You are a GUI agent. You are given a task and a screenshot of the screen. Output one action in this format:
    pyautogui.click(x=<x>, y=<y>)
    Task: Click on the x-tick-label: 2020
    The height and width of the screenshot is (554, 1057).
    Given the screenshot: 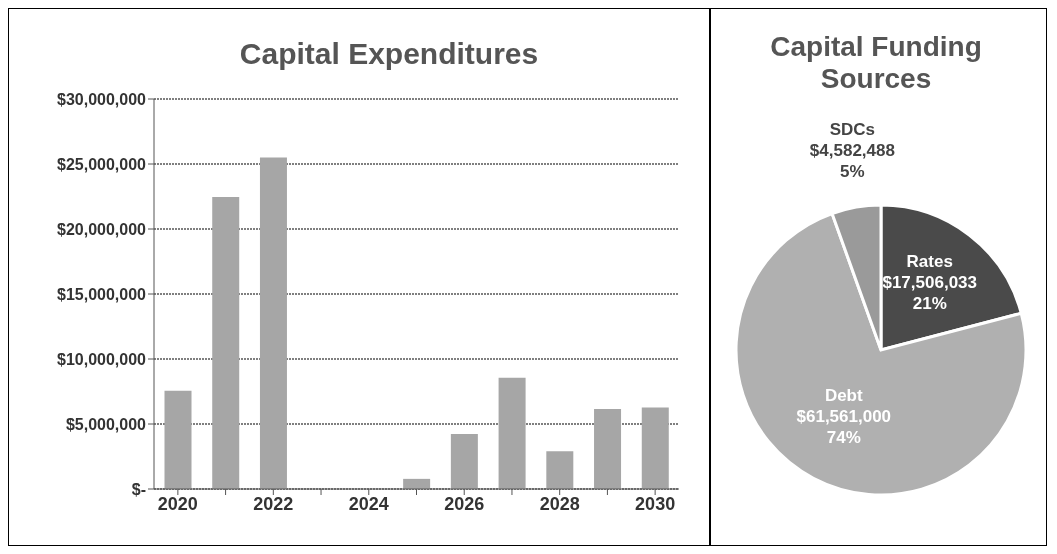 What is the action you would take?
    pyautogui.click(x=177, y=503)
    